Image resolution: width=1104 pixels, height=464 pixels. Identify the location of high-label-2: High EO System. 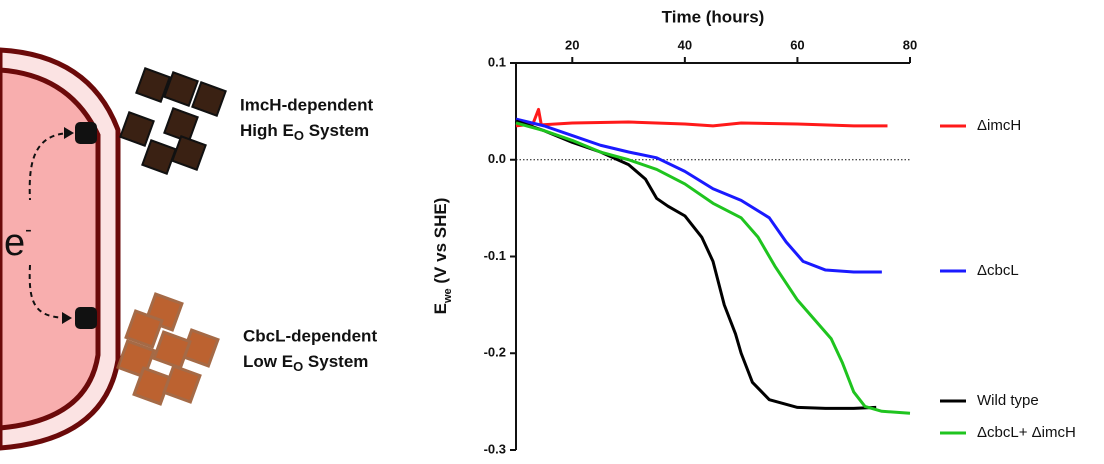
(304, 132).